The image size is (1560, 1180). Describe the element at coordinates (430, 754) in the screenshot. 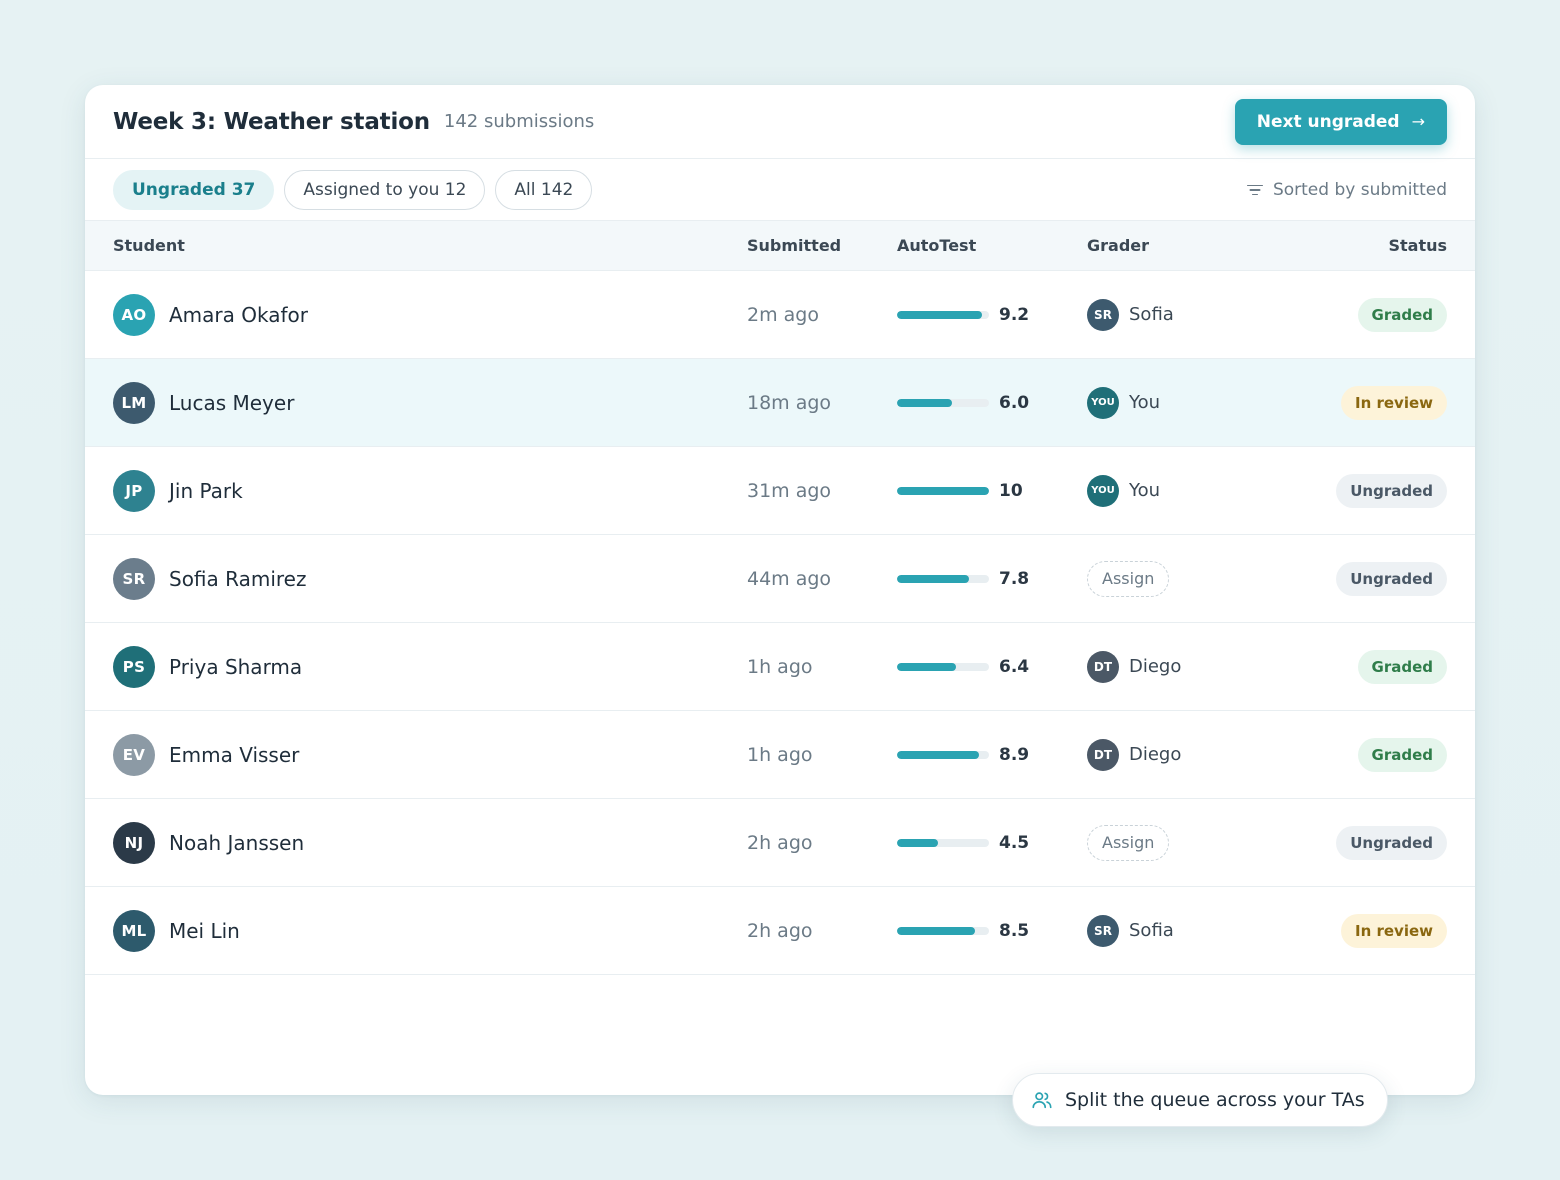

I see `student-cell: EV Emma Visser` at that location.